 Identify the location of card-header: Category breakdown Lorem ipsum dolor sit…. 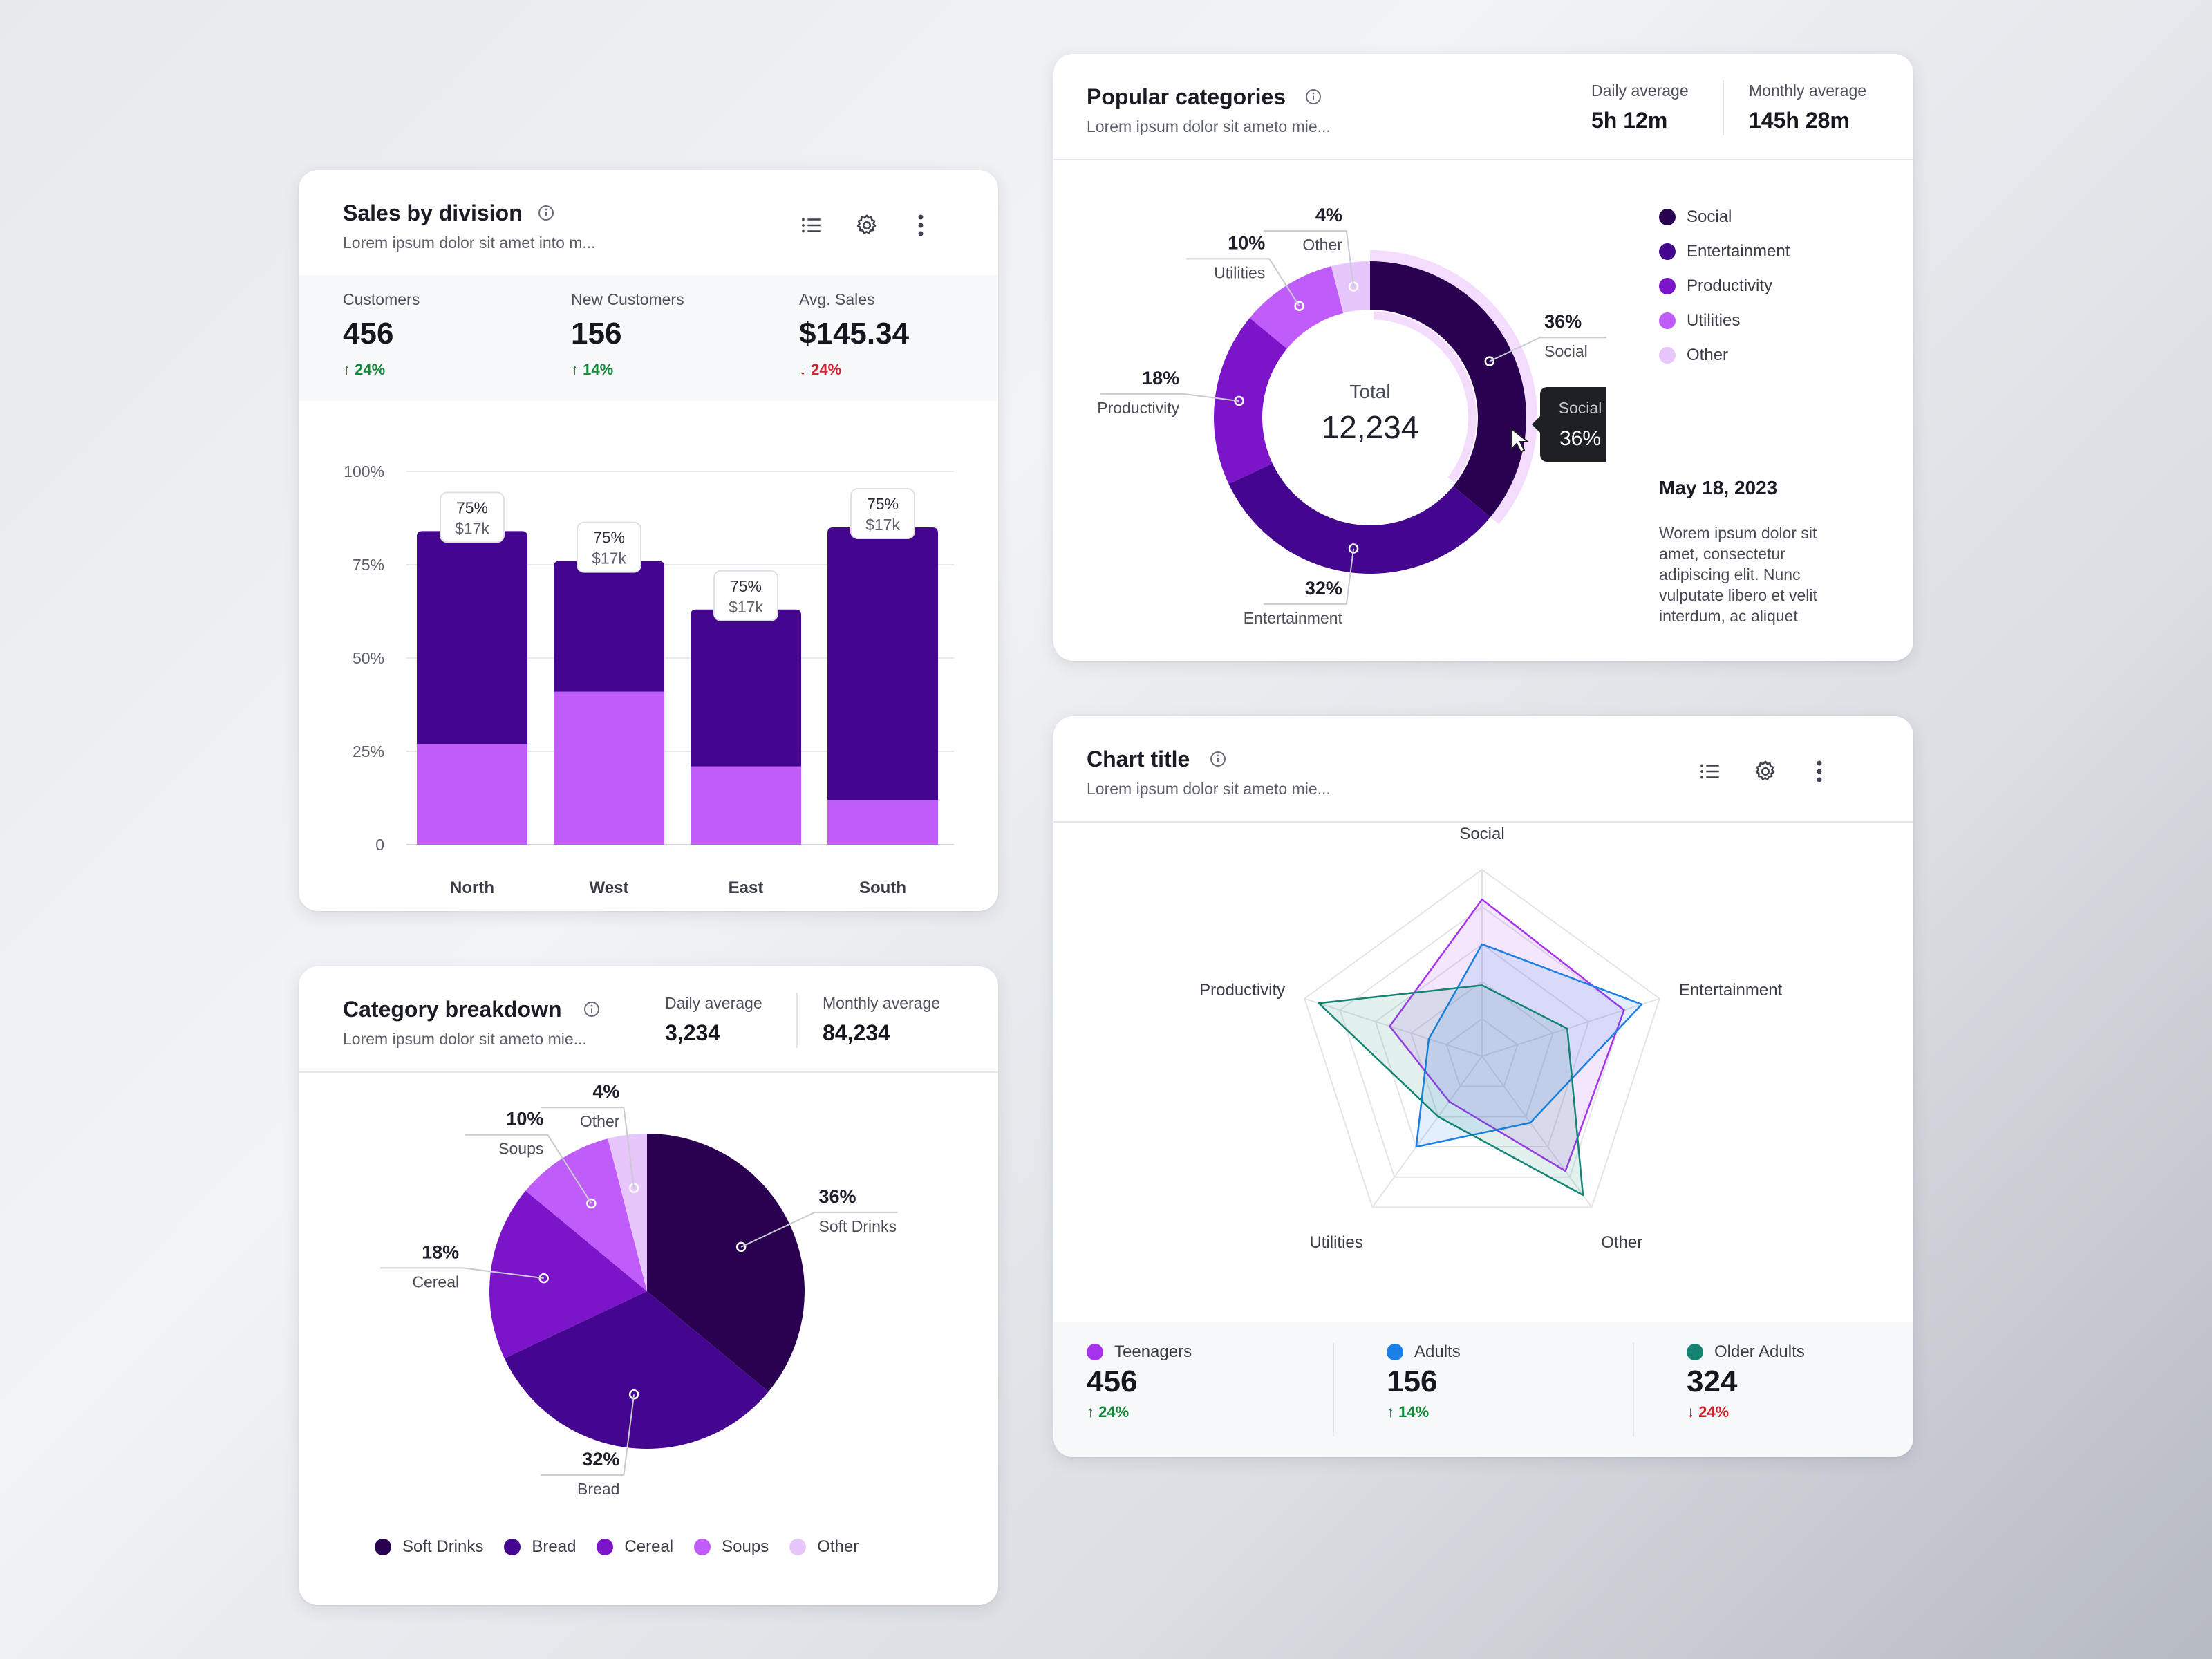
(648, 1020).